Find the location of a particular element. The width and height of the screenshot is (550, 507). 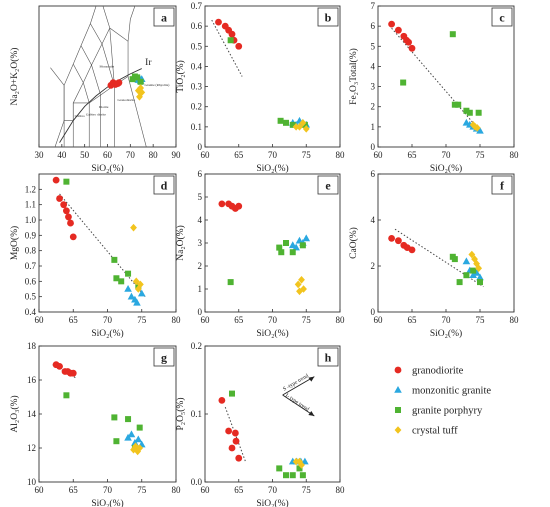

panel-letter: h is located at coordinates (328, 358).